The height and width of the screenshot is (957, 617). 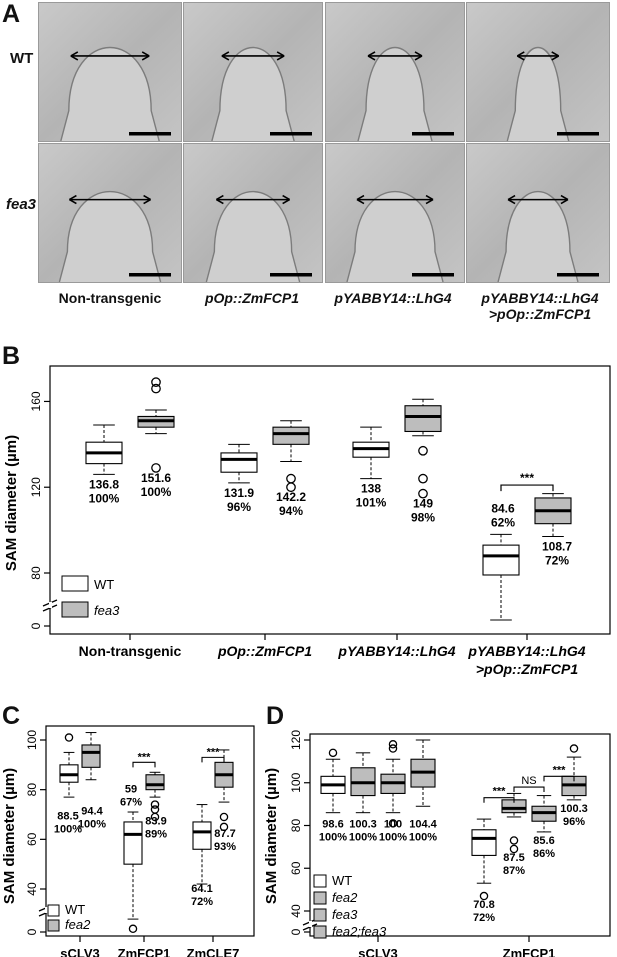 I want to click on y-tick-label: 60, so click(x=32, y=839).